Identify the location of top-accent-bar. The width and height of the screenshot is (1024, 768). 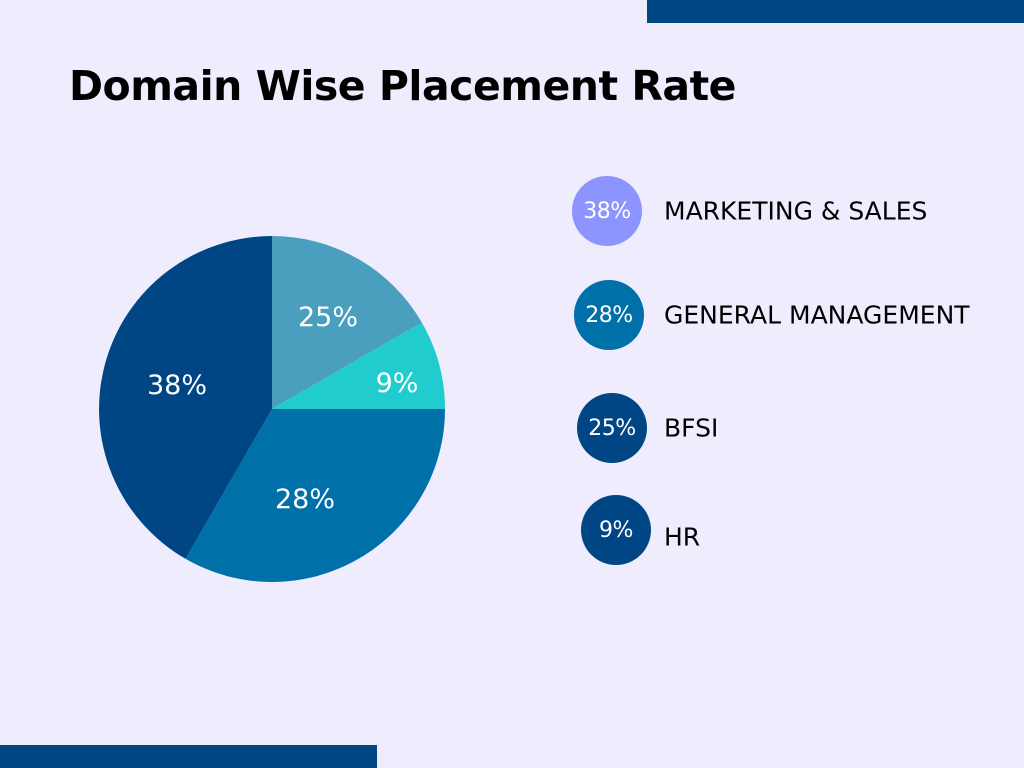
(835, 11).